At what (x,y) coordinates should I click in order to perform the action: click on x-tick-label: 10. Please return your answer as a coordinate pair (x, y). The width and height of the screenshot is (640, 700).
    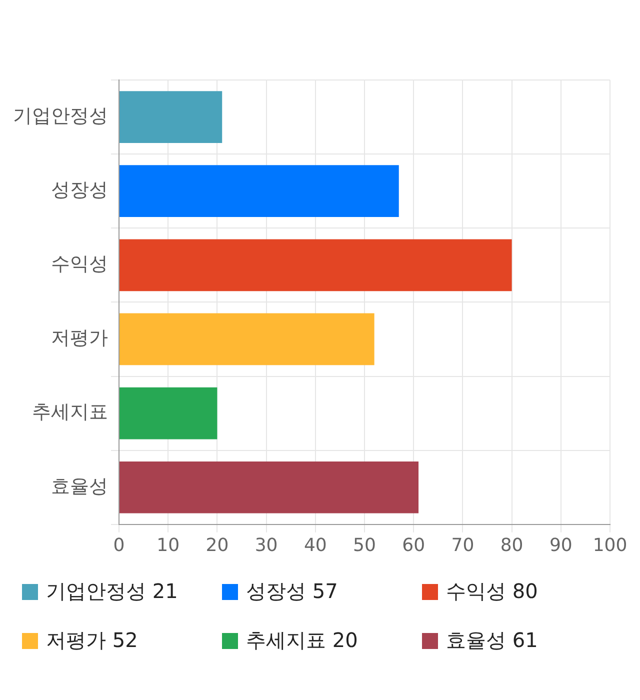
    Looking at the image, I should click on (168, 545).